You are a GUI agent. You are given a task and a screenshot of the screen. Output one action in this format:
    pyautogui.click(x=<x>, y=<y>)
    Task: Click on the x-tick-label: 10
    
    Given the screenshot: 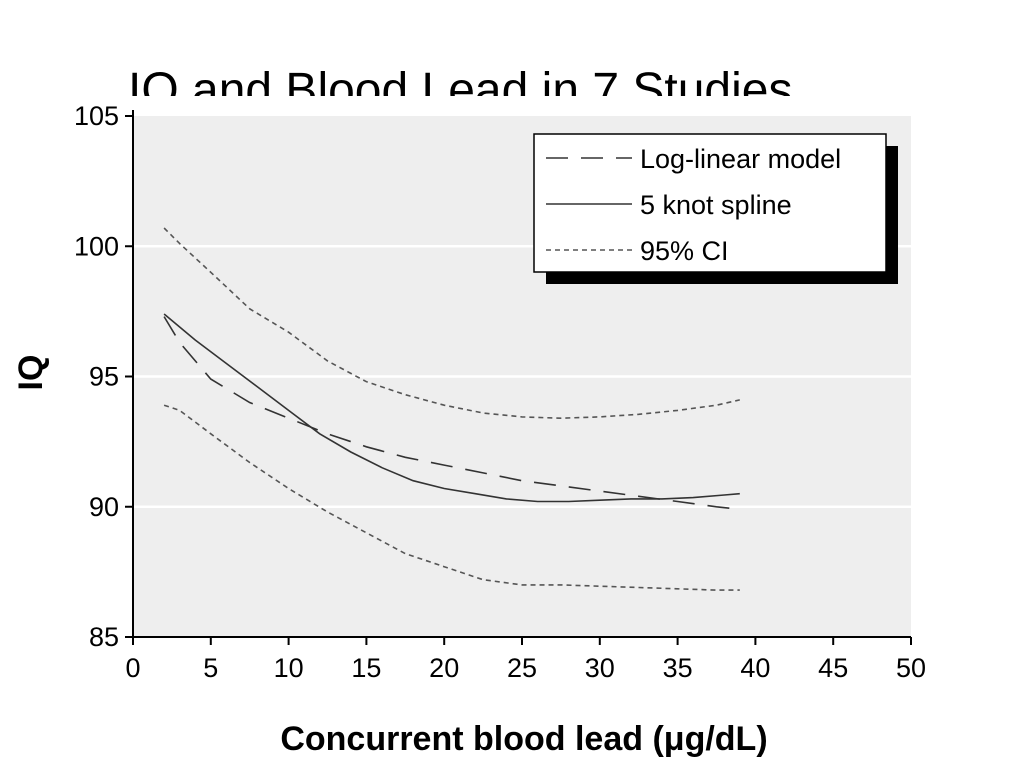 What is the action you would take?
    pyautogui.click(x=289, y=668)
    